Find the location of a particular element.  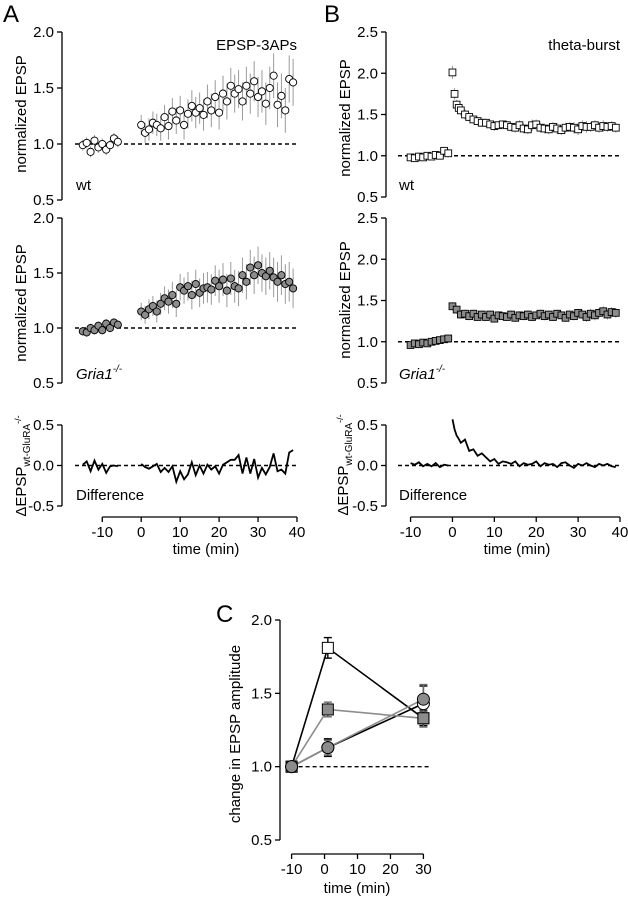

panel-letter-a: A is located at coordinates (11, 14).